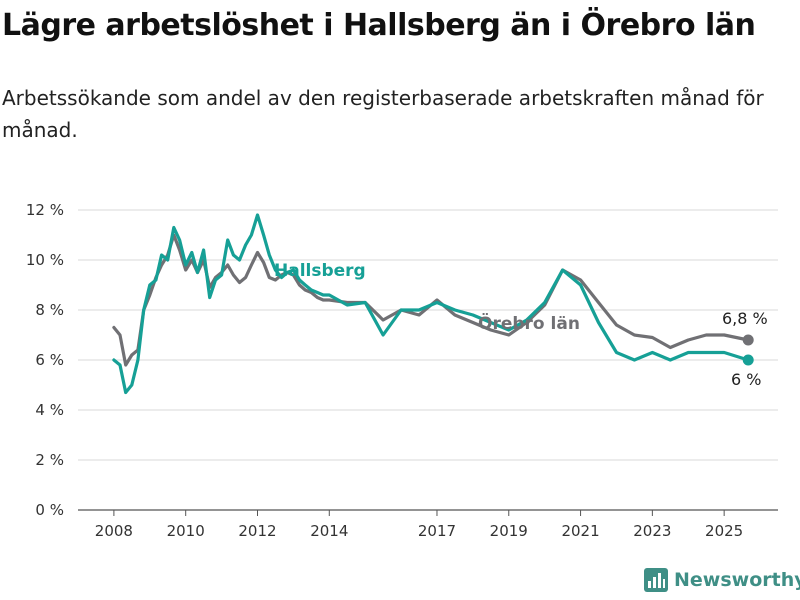  I want to click on end-value-hallsberg: 6 %, so click(746, 379).